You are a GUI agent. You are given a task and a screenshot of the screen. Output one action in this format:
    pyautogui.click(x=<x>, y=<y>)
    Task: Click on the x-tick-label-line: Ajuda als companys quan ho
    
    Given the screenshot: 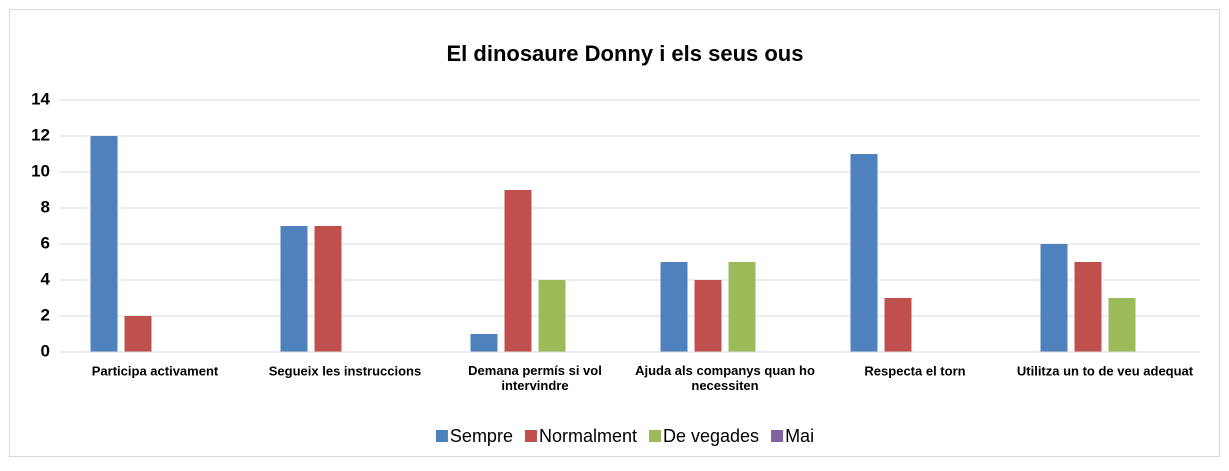 What is the action you would take?
    pyautogui.click(x=725, y=370)
    